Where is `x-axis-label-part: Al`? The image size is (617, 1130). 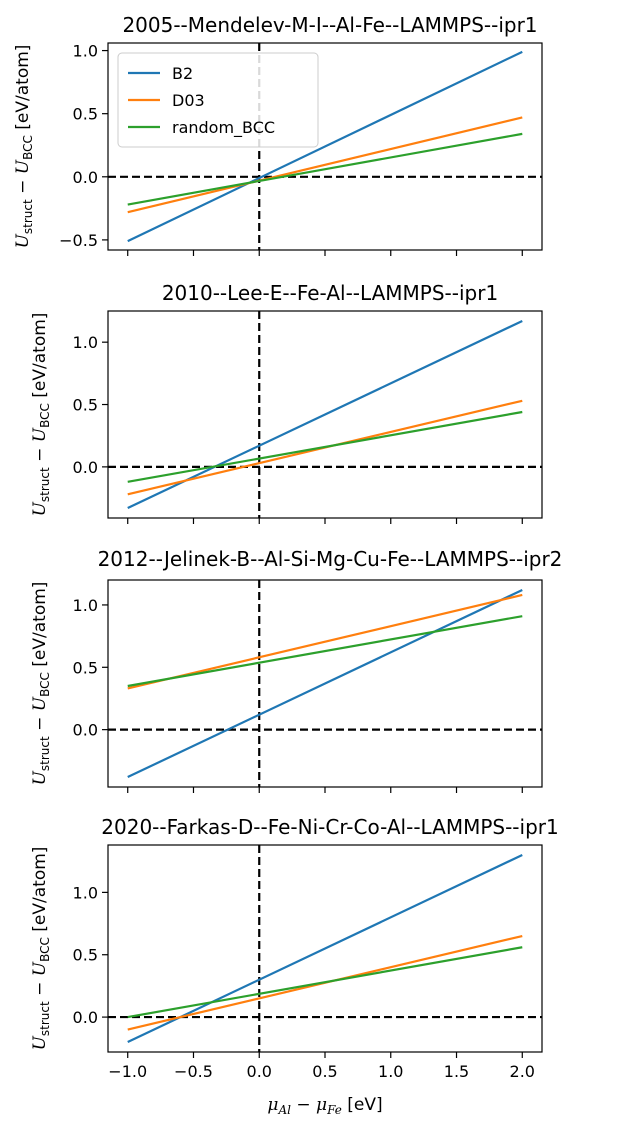
x-axis-label-part: Al is located at coordinates (284, 1110).